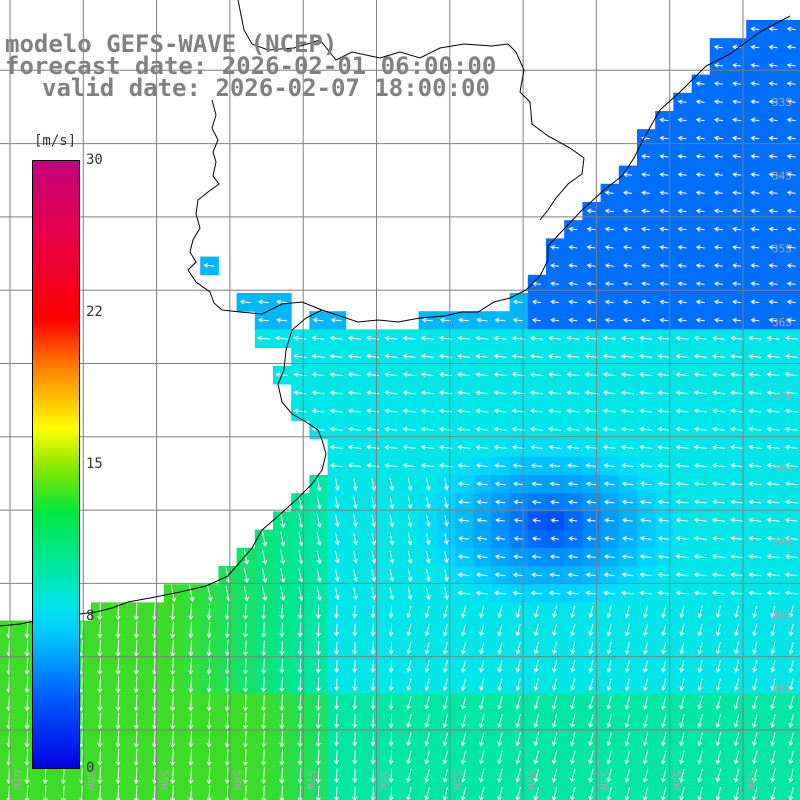  I want to click on latitude-label: 37S, so click(782, 395).